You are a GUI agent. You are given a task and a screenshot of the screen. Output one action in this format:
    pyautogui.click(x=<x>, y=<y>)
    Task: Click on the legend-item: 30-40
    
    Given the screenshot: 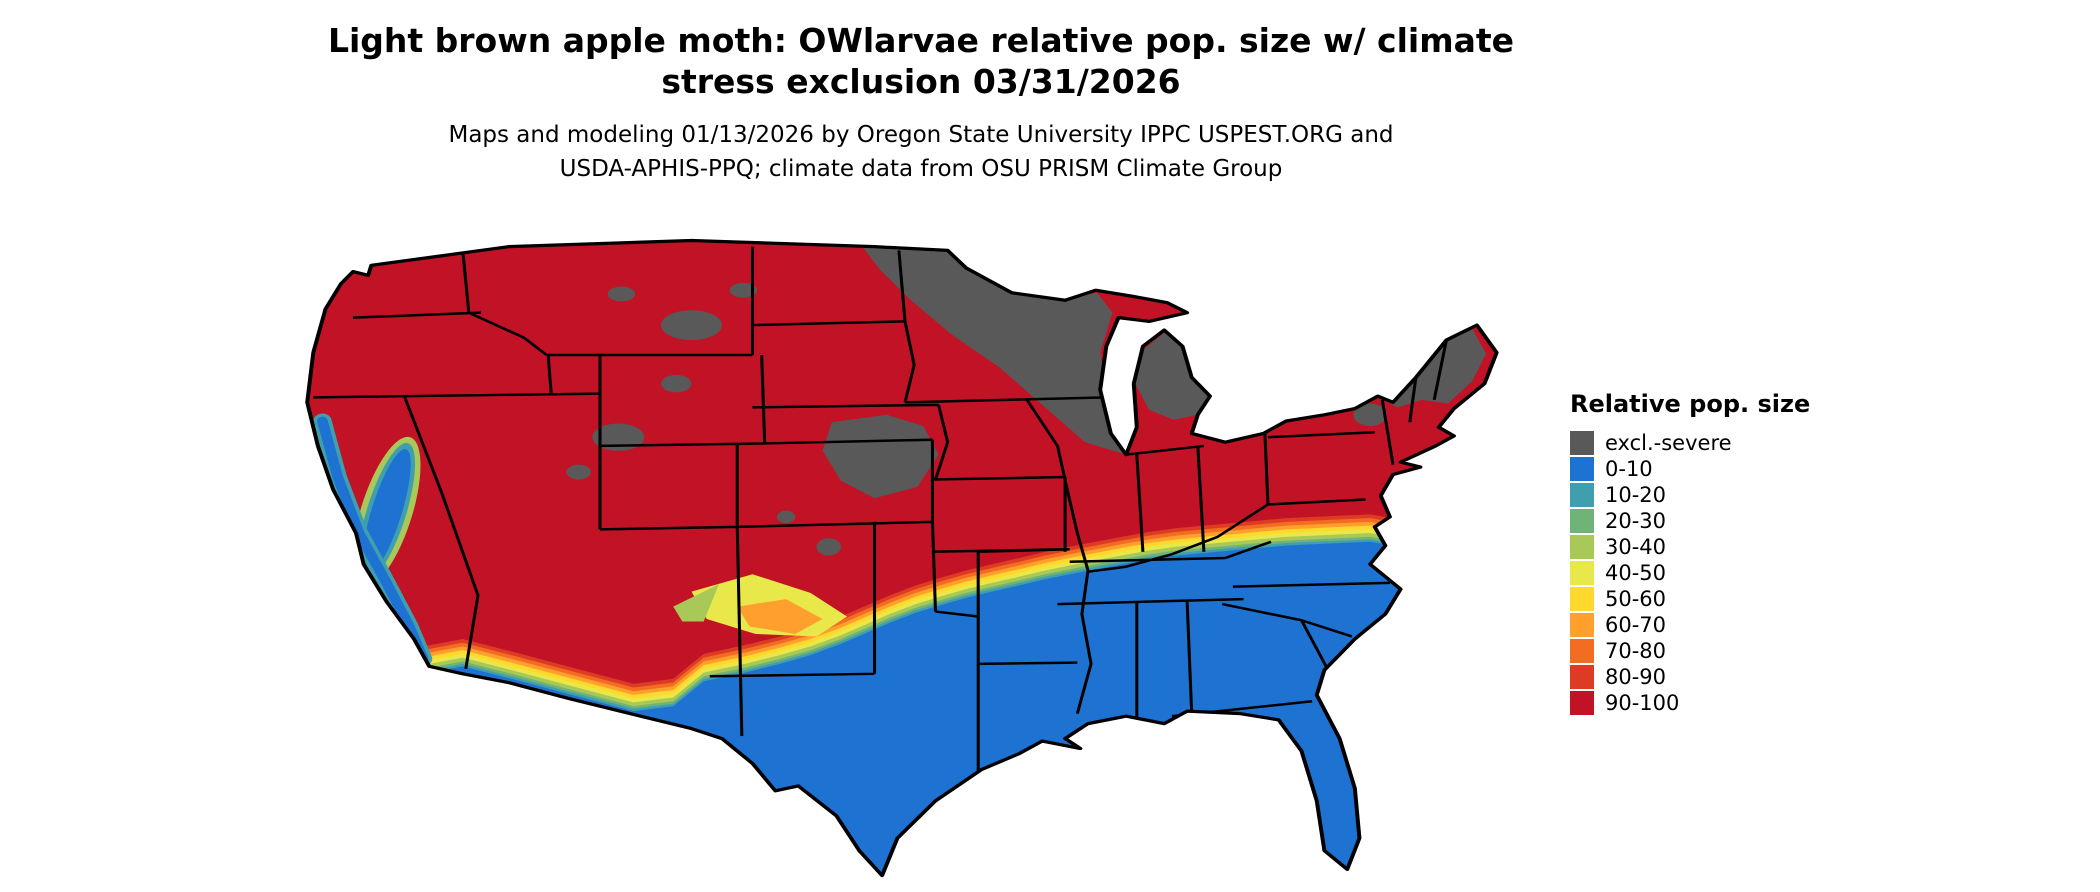 What is the action you would take?
    pyautogui.click(x=1700, y=547)
    